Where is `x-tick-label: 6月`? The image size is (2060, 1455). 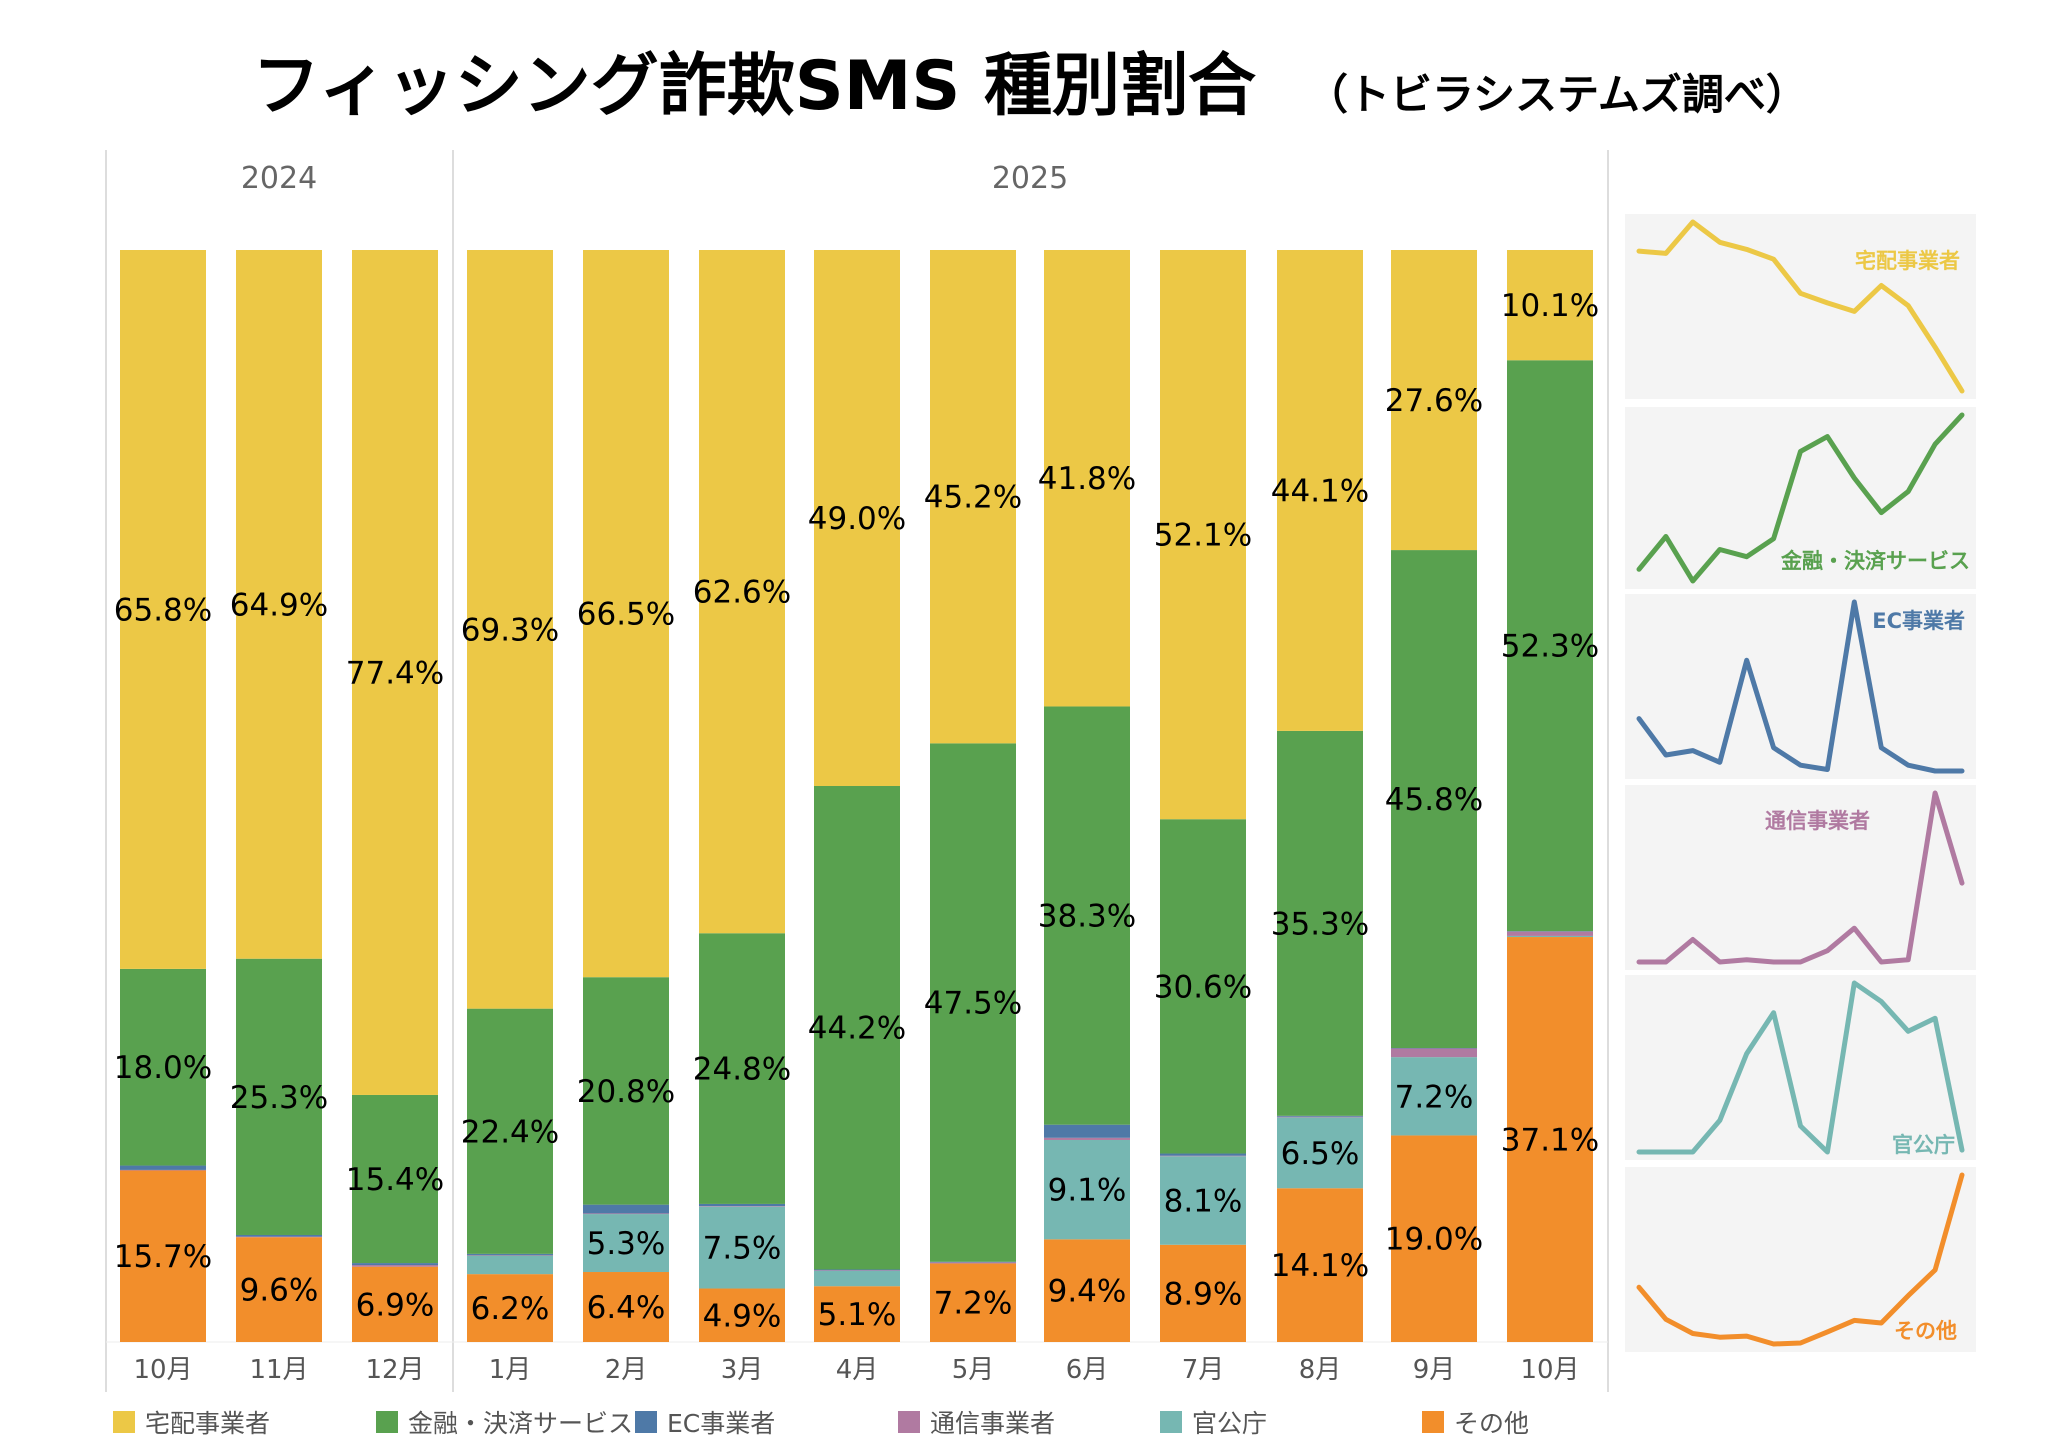 x-tick-label: 6月 is located at coordinates (1087, 1370).